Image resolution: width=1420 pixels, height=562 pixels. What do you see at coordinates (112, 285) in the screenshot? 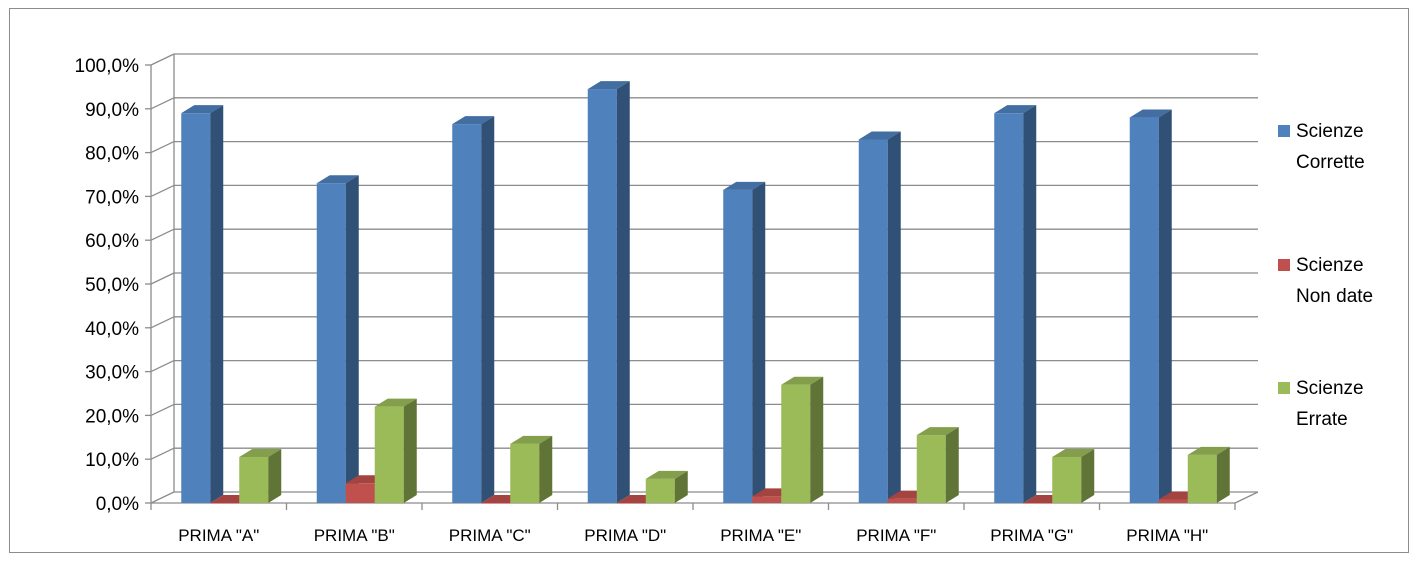
I see `y-tick-label: 50,0%` at bounding box center [112, 285].